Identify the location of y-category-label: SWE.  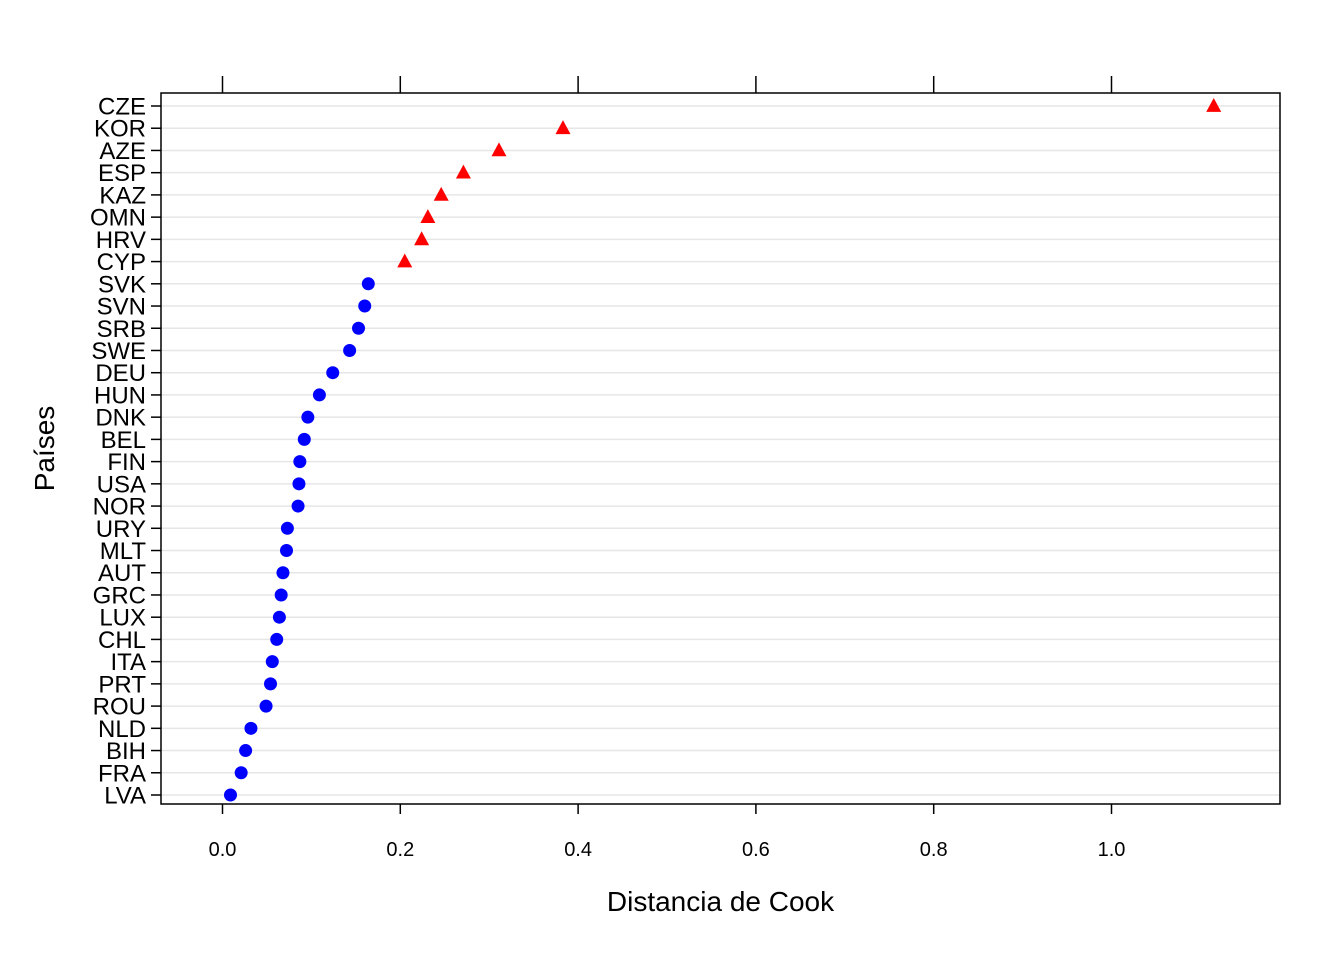
(118, 351).